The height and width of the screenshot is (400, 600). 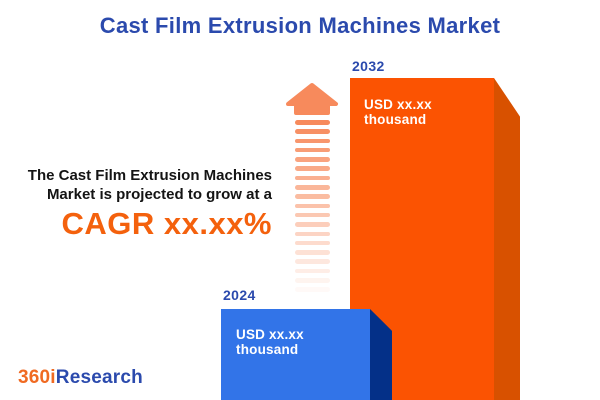 What do you see at coordinates (37, 377) in the screenshot?
I see `brand-logo-360i: 360i` at bounding box center [37, 377].